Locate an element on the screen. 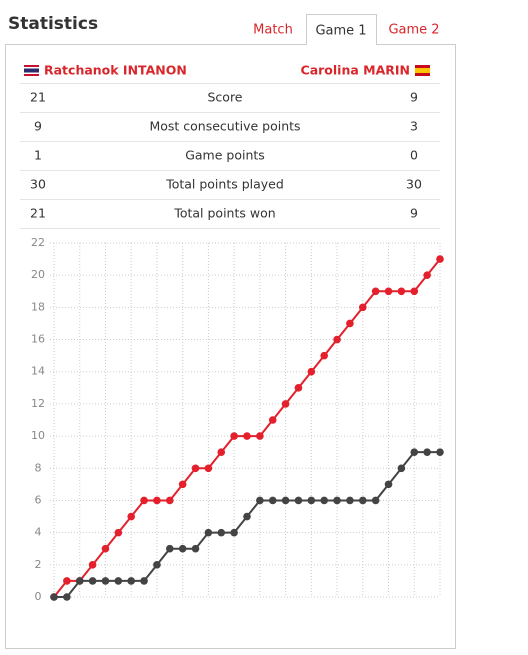 Image resolution: width=528 pixels, height=655 pixels. player-right: Carolina MARIN is located at coordinates (355, 70).